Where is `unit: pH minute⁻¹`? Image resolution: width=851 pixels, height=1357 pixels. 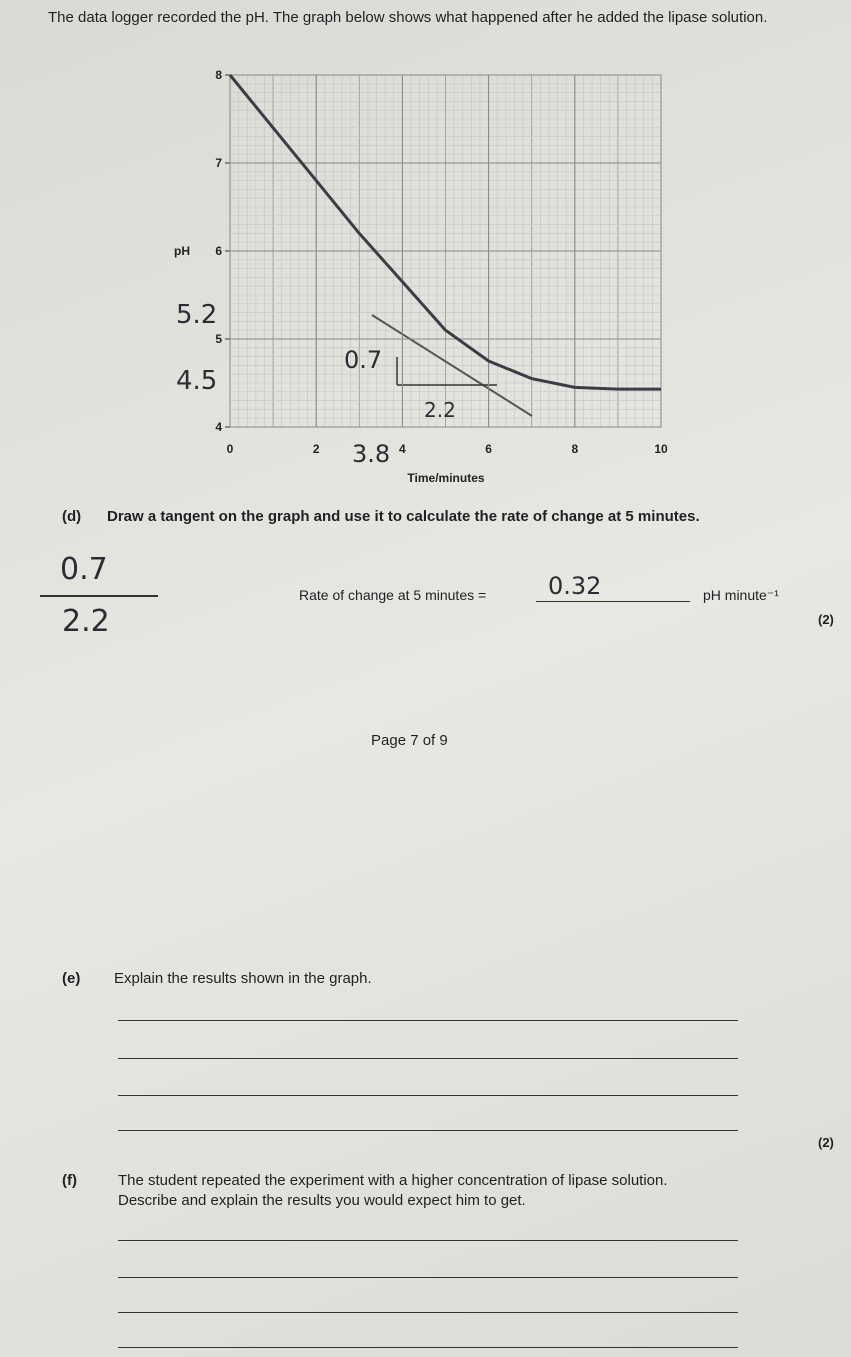
unit: pH minute⁻¹ is located at coordinates (741, 595).